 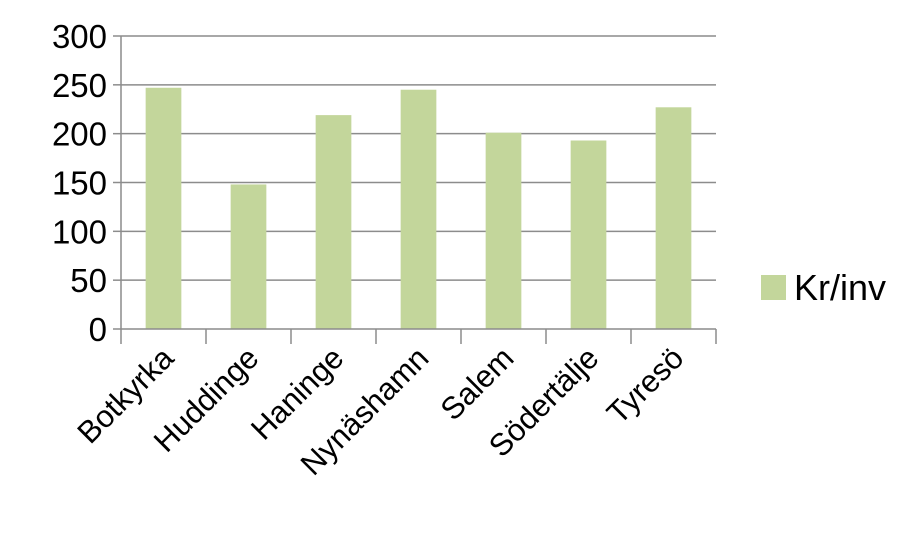 What do you see at coordinates (79, 134) in the screenshot?
I see `y-tick-label: 200` at bounding box center [79, 134].